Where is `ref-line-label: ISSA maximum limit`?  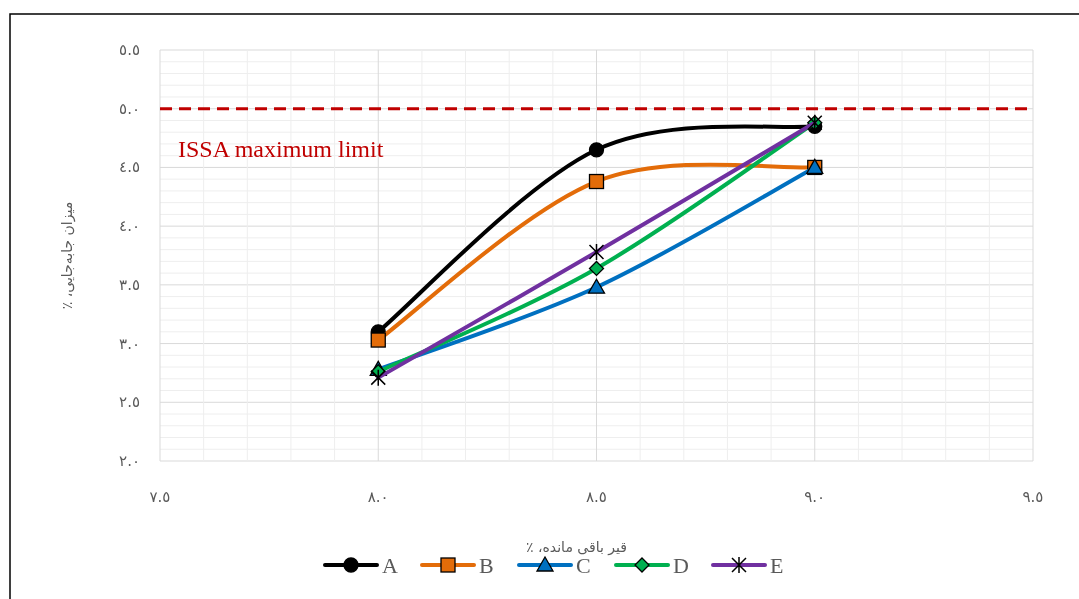 ref-line-label: ISSA maximum limit is located at coordinates (281, 148).